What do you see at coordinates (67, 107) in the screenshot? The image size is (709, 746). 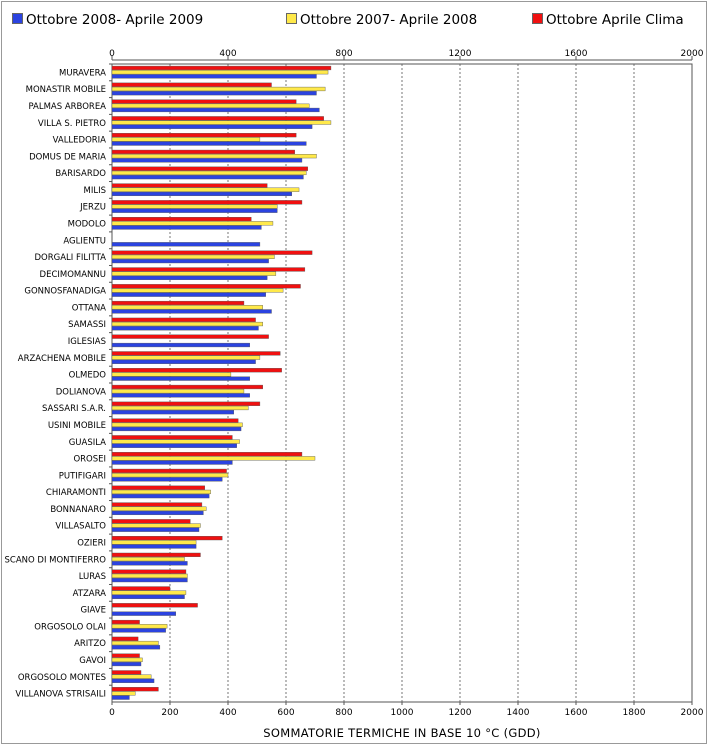 I see `category-label: PALMAS ARBOREA` at bounding box center [67, 107].